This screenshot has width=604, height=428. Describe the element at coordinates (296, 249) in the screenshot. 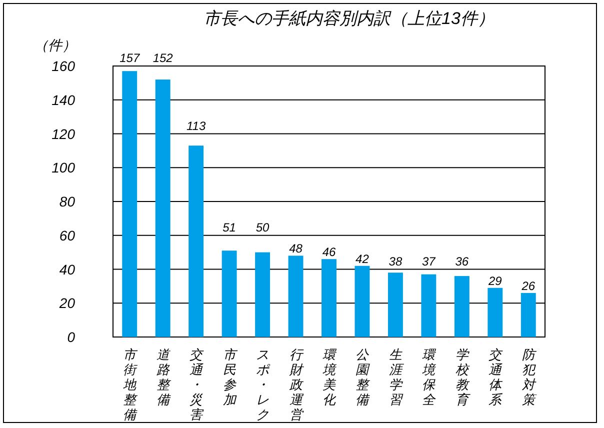

I see `data-label: 48` at that location.